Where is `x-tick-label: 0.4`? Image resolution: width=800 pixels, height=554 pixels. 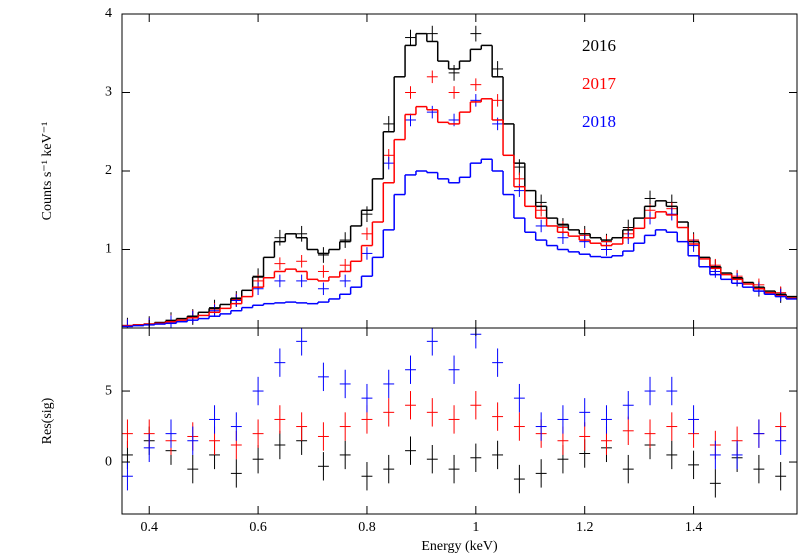 x-tick-label: 0.4 is located at coordinates (149, 527).